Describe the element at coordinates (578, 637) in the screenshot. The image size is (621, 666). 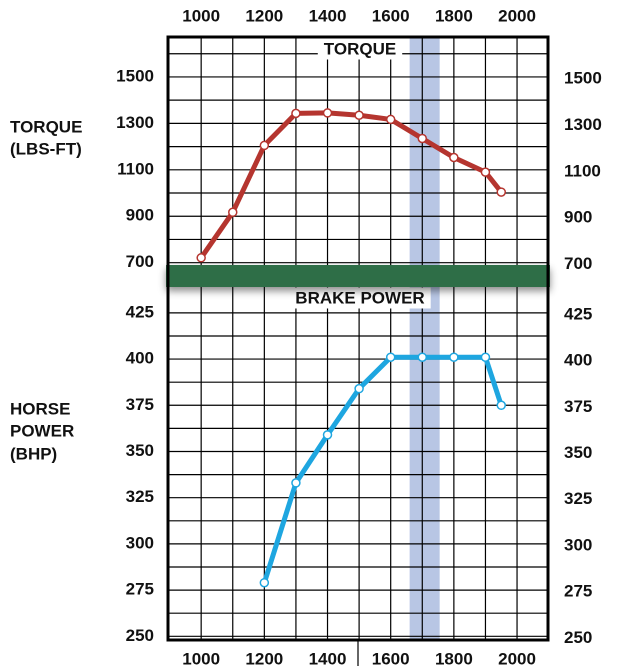
I see `y2-tick-label: 250` at that location.